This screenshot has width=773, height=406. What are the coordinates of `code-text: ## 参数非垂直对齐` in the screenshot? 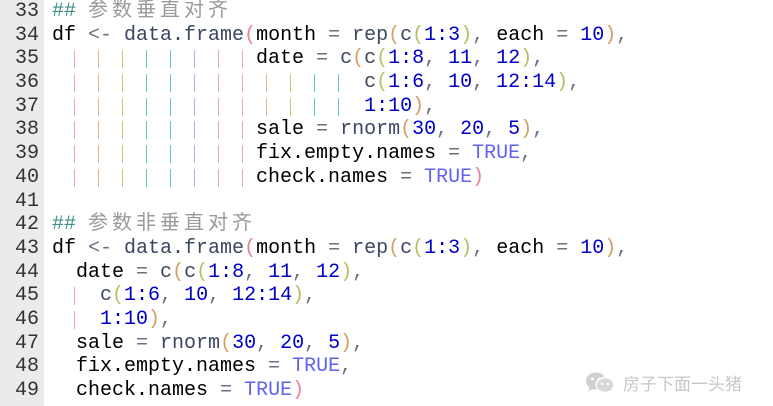 It's located at (154, 225).